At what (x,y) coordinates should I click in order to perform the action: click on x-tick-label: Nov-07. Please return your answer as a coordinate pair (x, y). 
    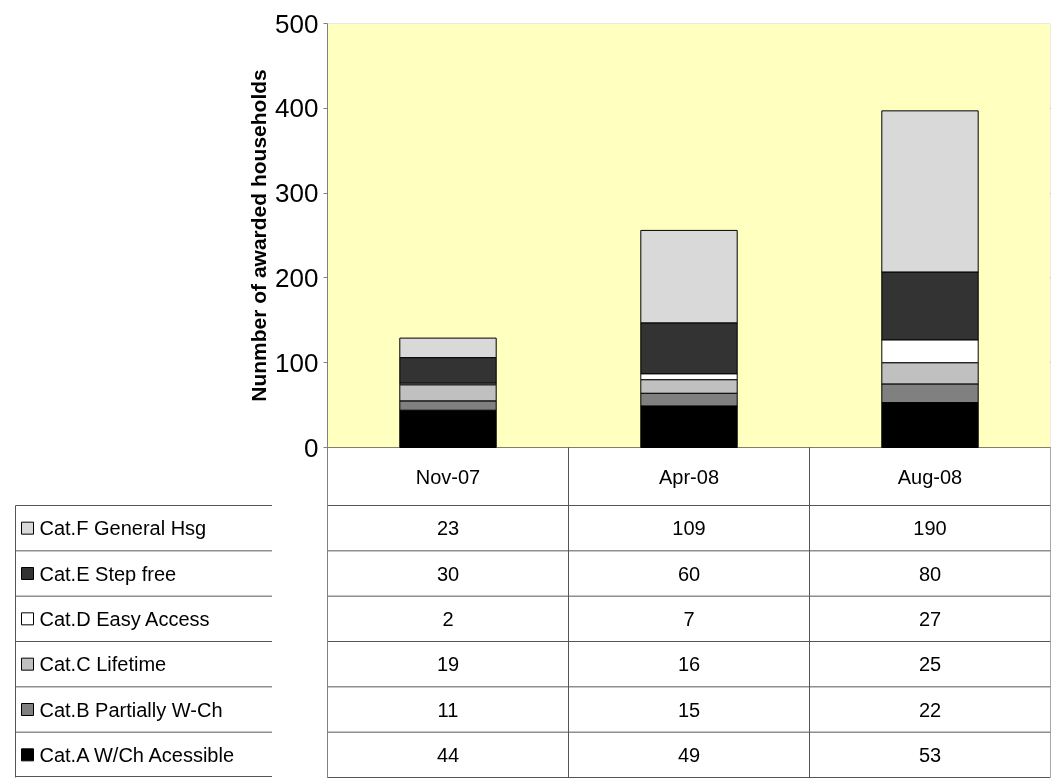
    Looking at the image, I should click on (448, 476).